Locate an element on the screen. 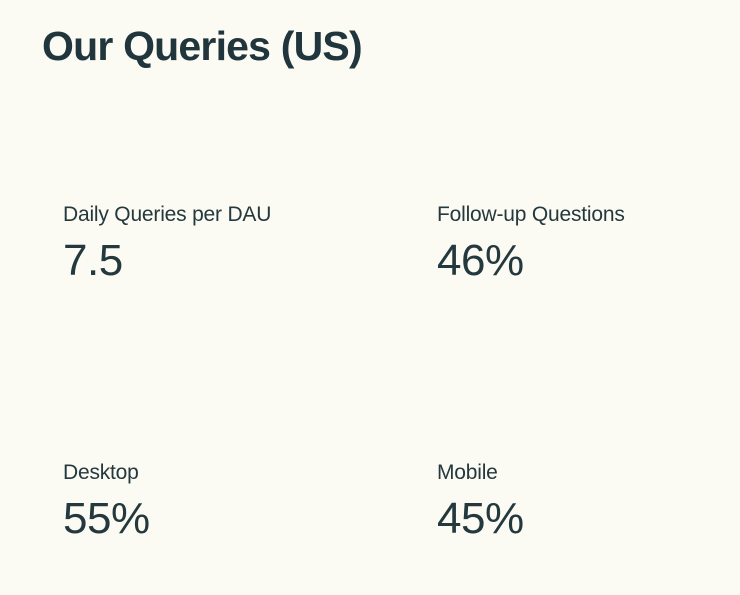  stat-label: Desktop is located at coordinates (101, 472).